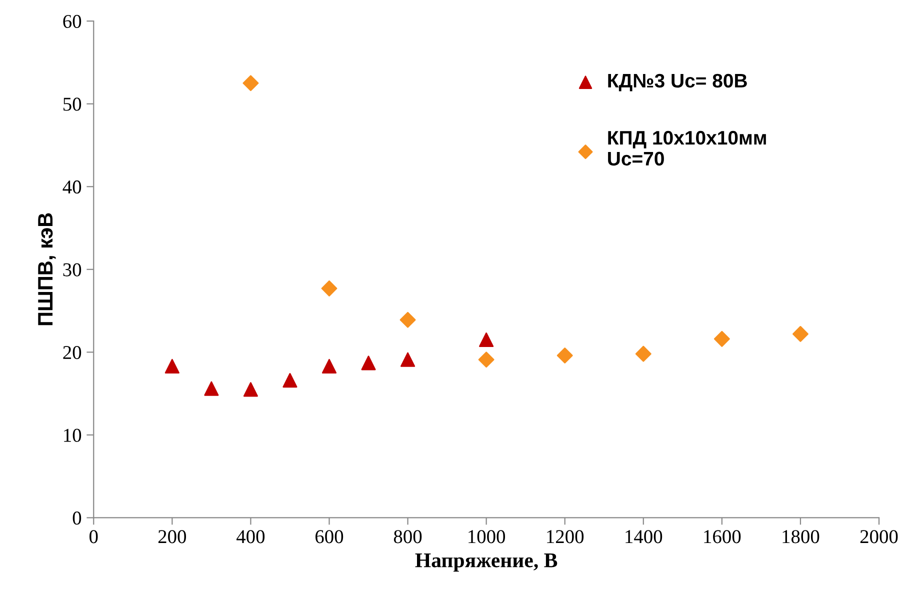  Describe the element at coordinates (687, 148) in the screenshot. I see `legend-label: КПД 10x10x10мм Uc=70` at that location.